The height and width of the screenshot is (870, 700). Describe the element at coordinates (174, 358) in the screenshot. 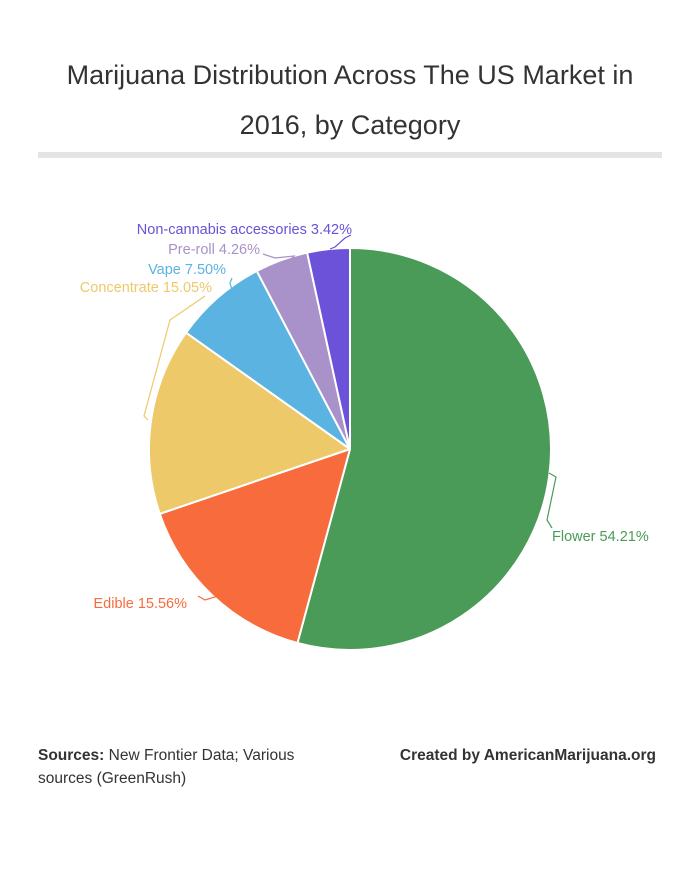

I see `leader-line-concentrate` at that location.